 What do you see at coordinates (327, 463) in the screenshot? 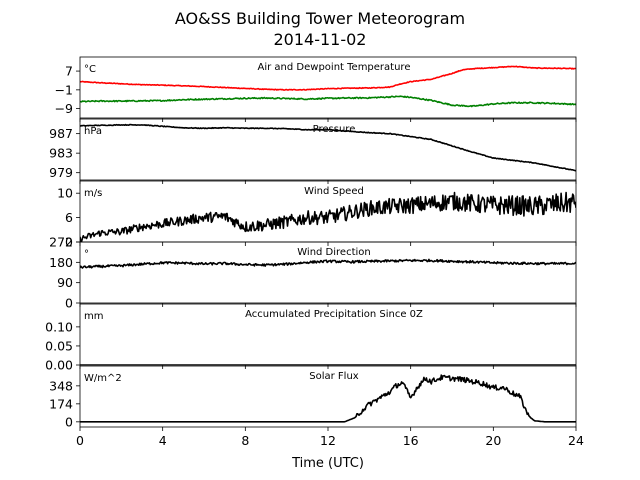
I see `x-axis-label: Time (UTC)` at bounding box center [327, 463].